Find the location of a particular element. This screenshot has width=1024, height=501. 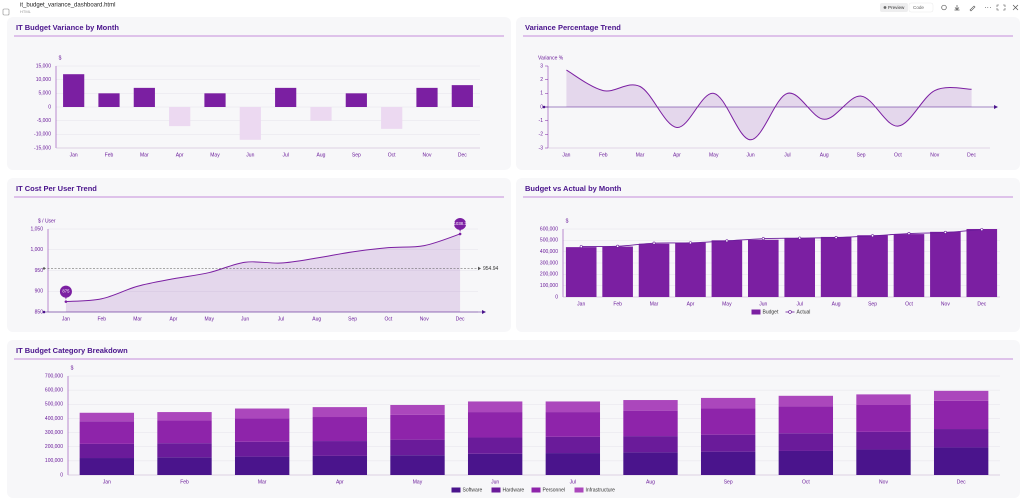

y-tick-label: 10,000 is located at coordinates (44, 80).